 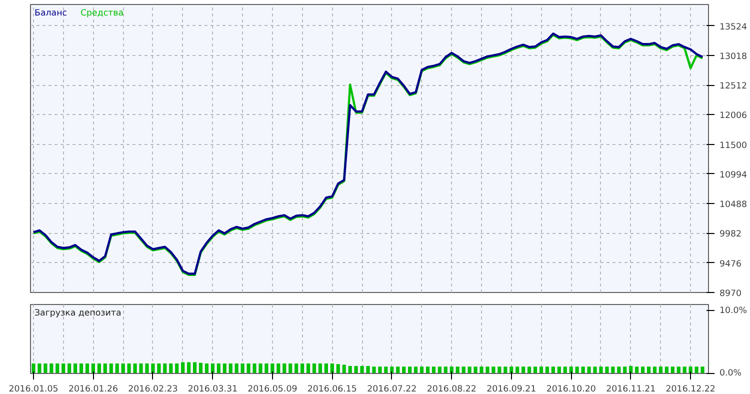 What do you see at coordinates (734, 205) in the screenshot?
I see `y-tick-label: 10488` at bounding box center [734, 205].